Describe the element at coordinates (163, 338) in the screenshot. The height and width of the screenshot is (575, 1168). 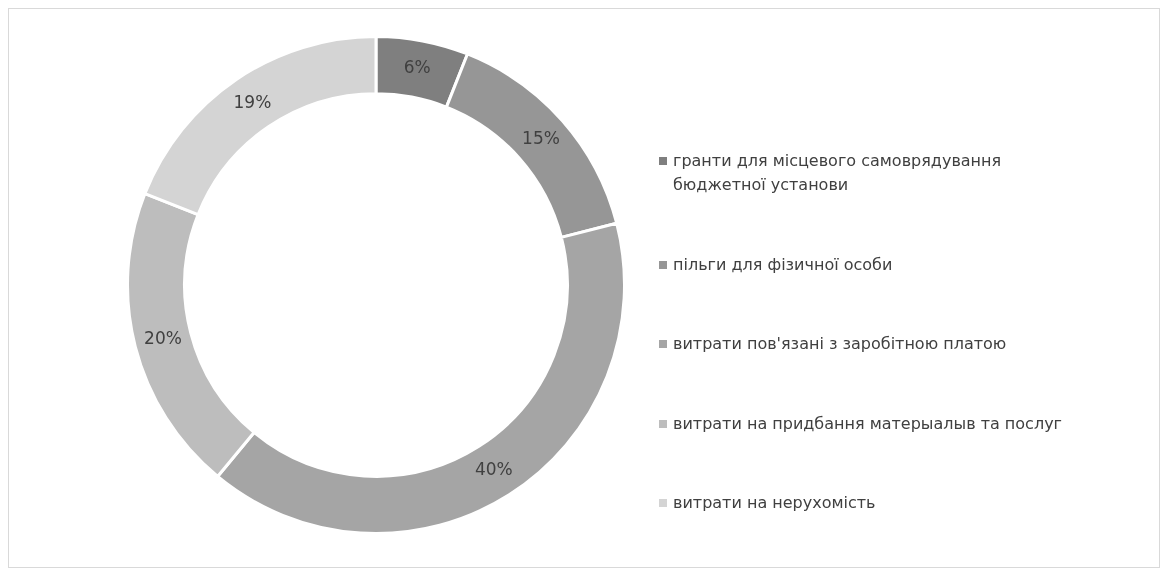
I see `data-label: 20%` at that location.